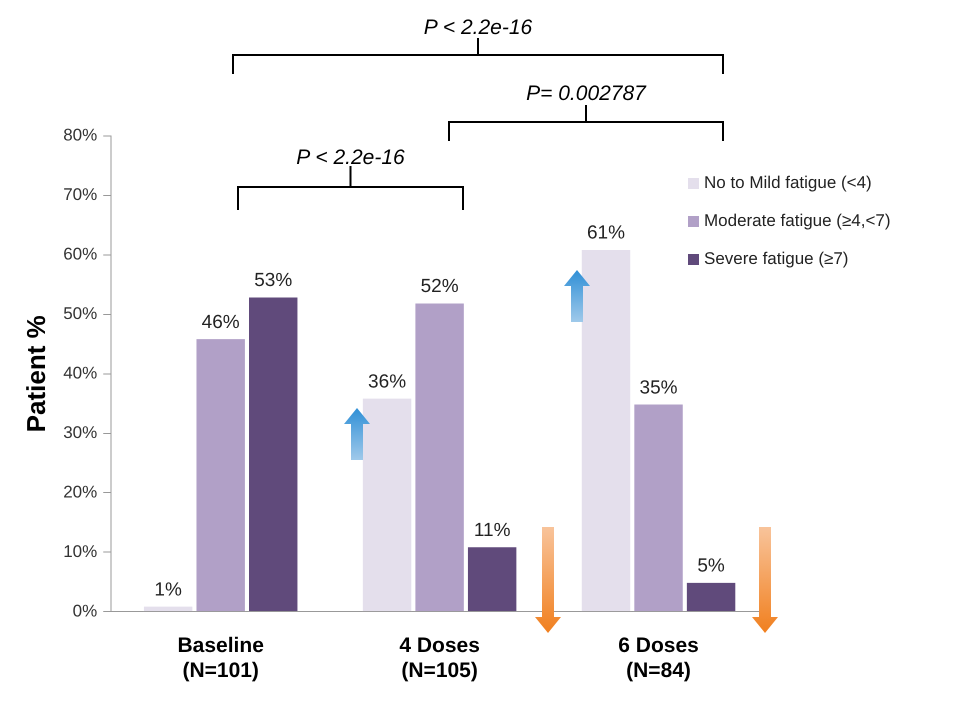 The image size is (963, 716). I want to click on legend-label: No to Mild fatigue (<4), so click(788, 183).